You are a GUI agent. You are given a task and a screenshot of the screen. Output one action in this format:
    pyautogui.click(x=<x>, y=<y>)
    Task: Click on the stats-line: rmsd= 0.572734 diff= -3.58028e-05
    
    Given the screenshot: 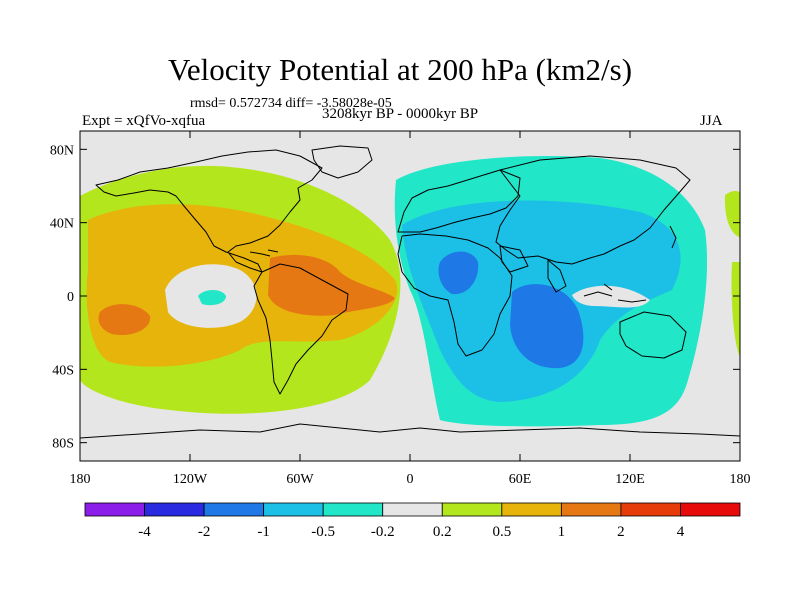 What is the action you would take?
    pyautogui.click(x=291, y=103)
    